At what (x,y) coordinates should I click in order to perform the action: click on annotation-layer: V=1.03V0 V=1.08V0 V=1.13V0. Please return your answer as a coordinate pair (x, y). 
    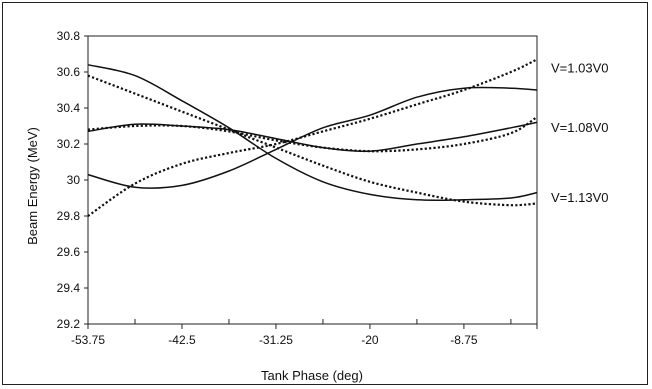
    Looking at the image, I should click on (579, 132).